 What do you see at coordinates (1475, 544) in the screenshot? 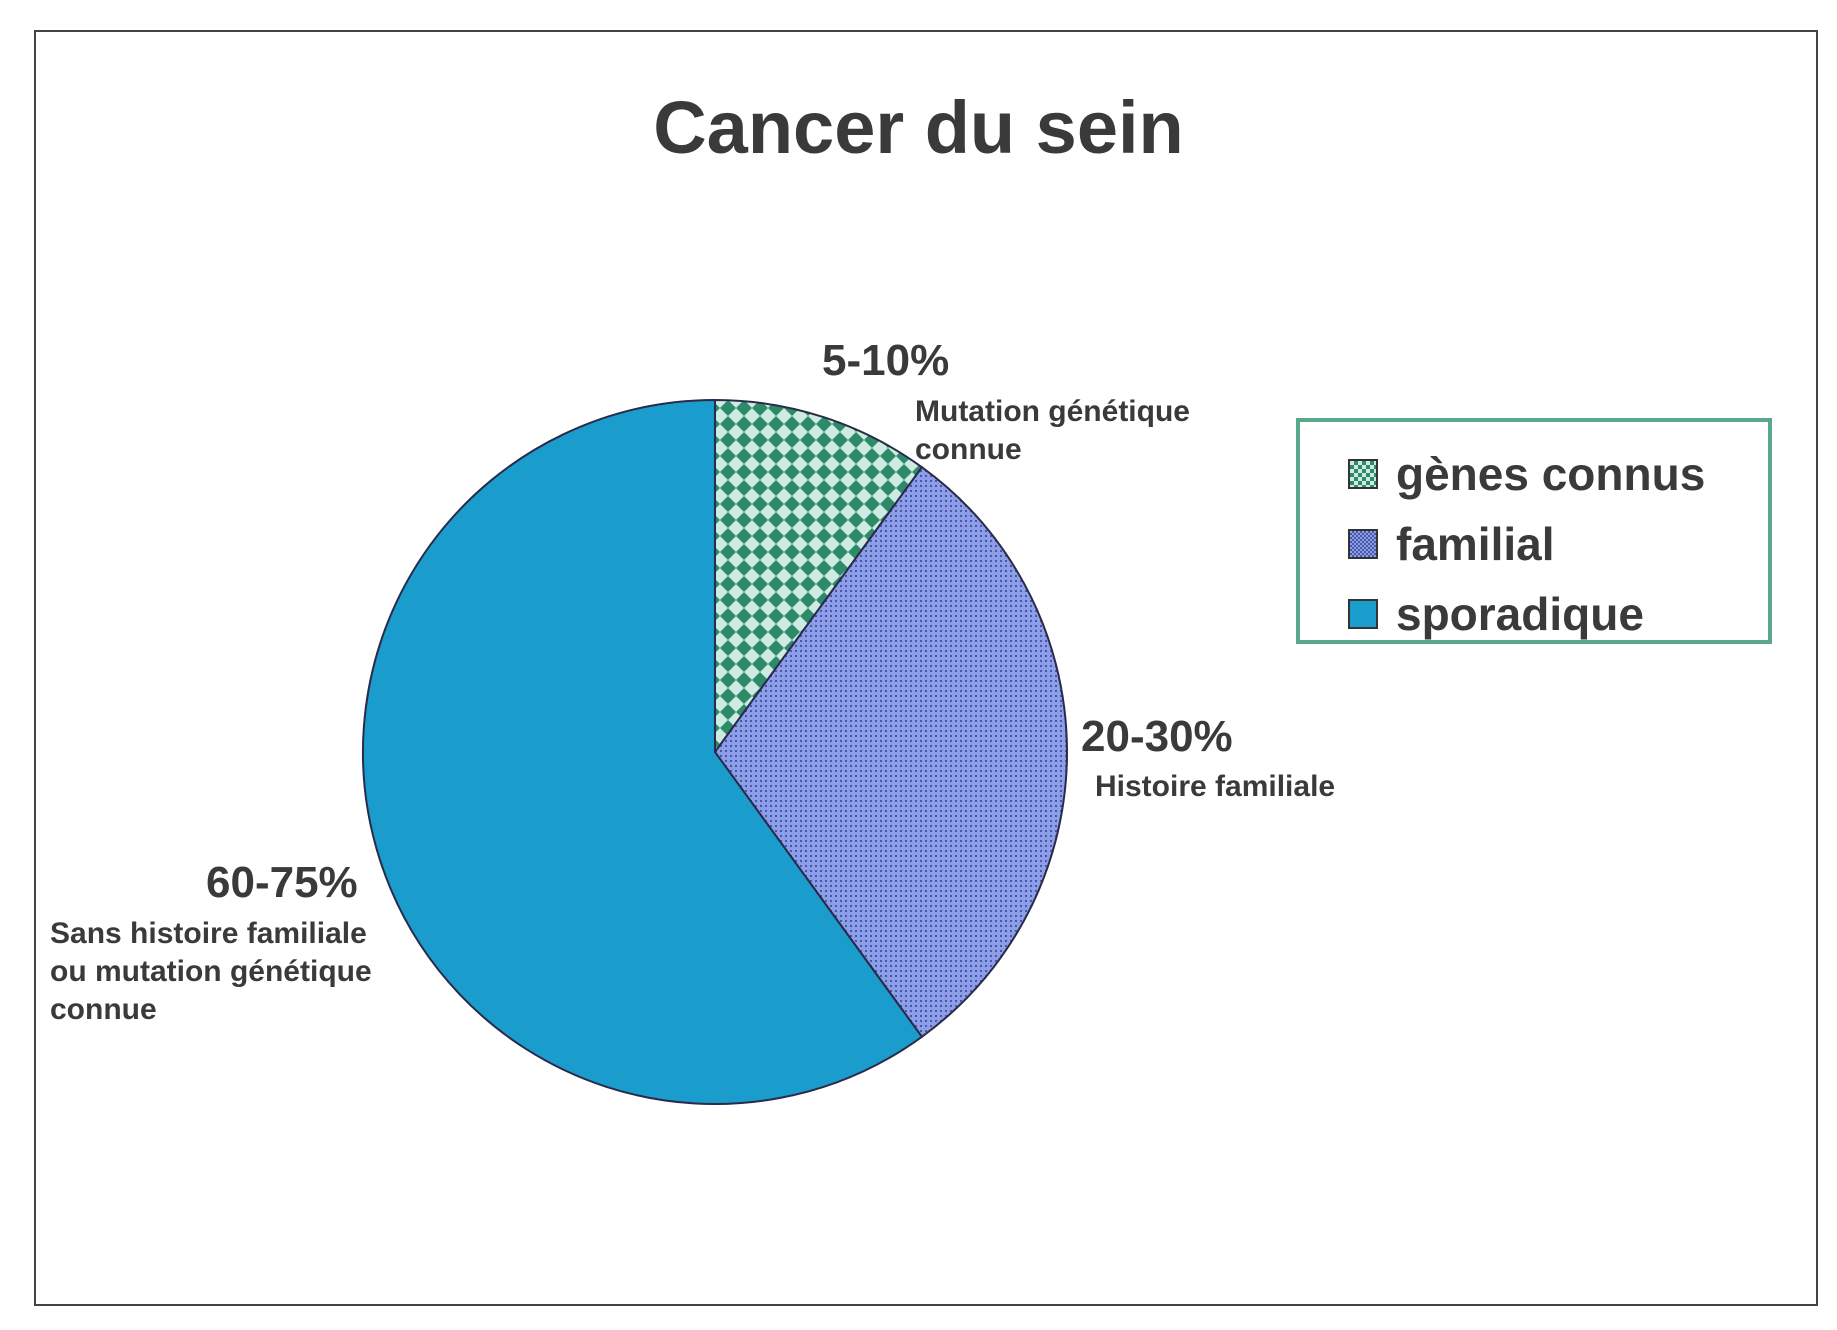
I see `legend-label-familial: familial` at bounding box center [1475, 544].